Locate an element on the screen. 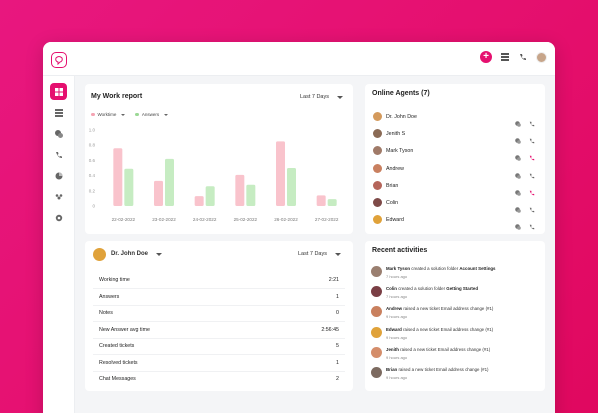 This screenshot has width=598, height=413. stat-value: 1 is located at coordinates (337, 296).